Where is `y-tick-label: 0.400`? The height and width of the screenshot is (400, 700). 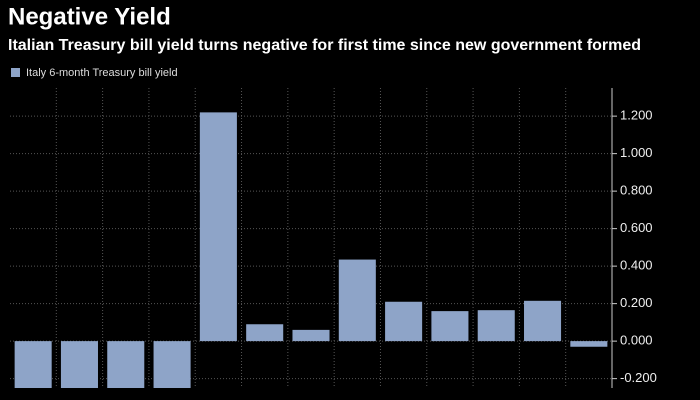 y-tick-label: 0.400 is located at coordinates (636, 265).